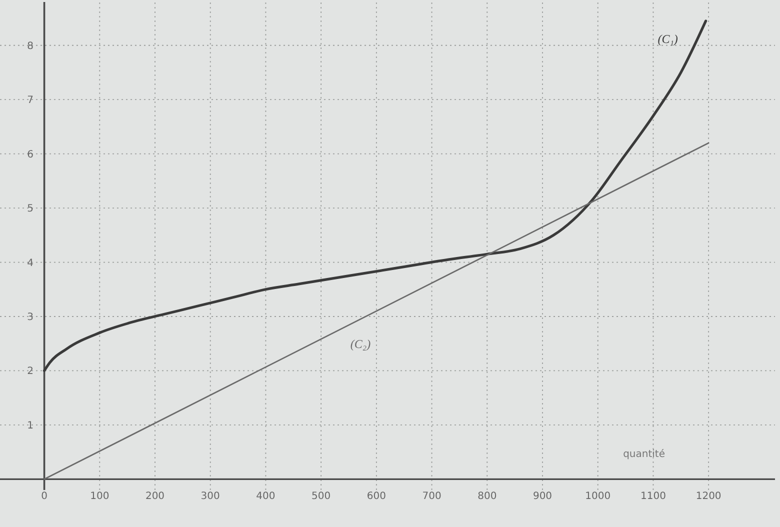  What do you see at coordinates (30, 372) in the screenshot?
I see `y-tick-label: 2` at bounding box center [30, 372].